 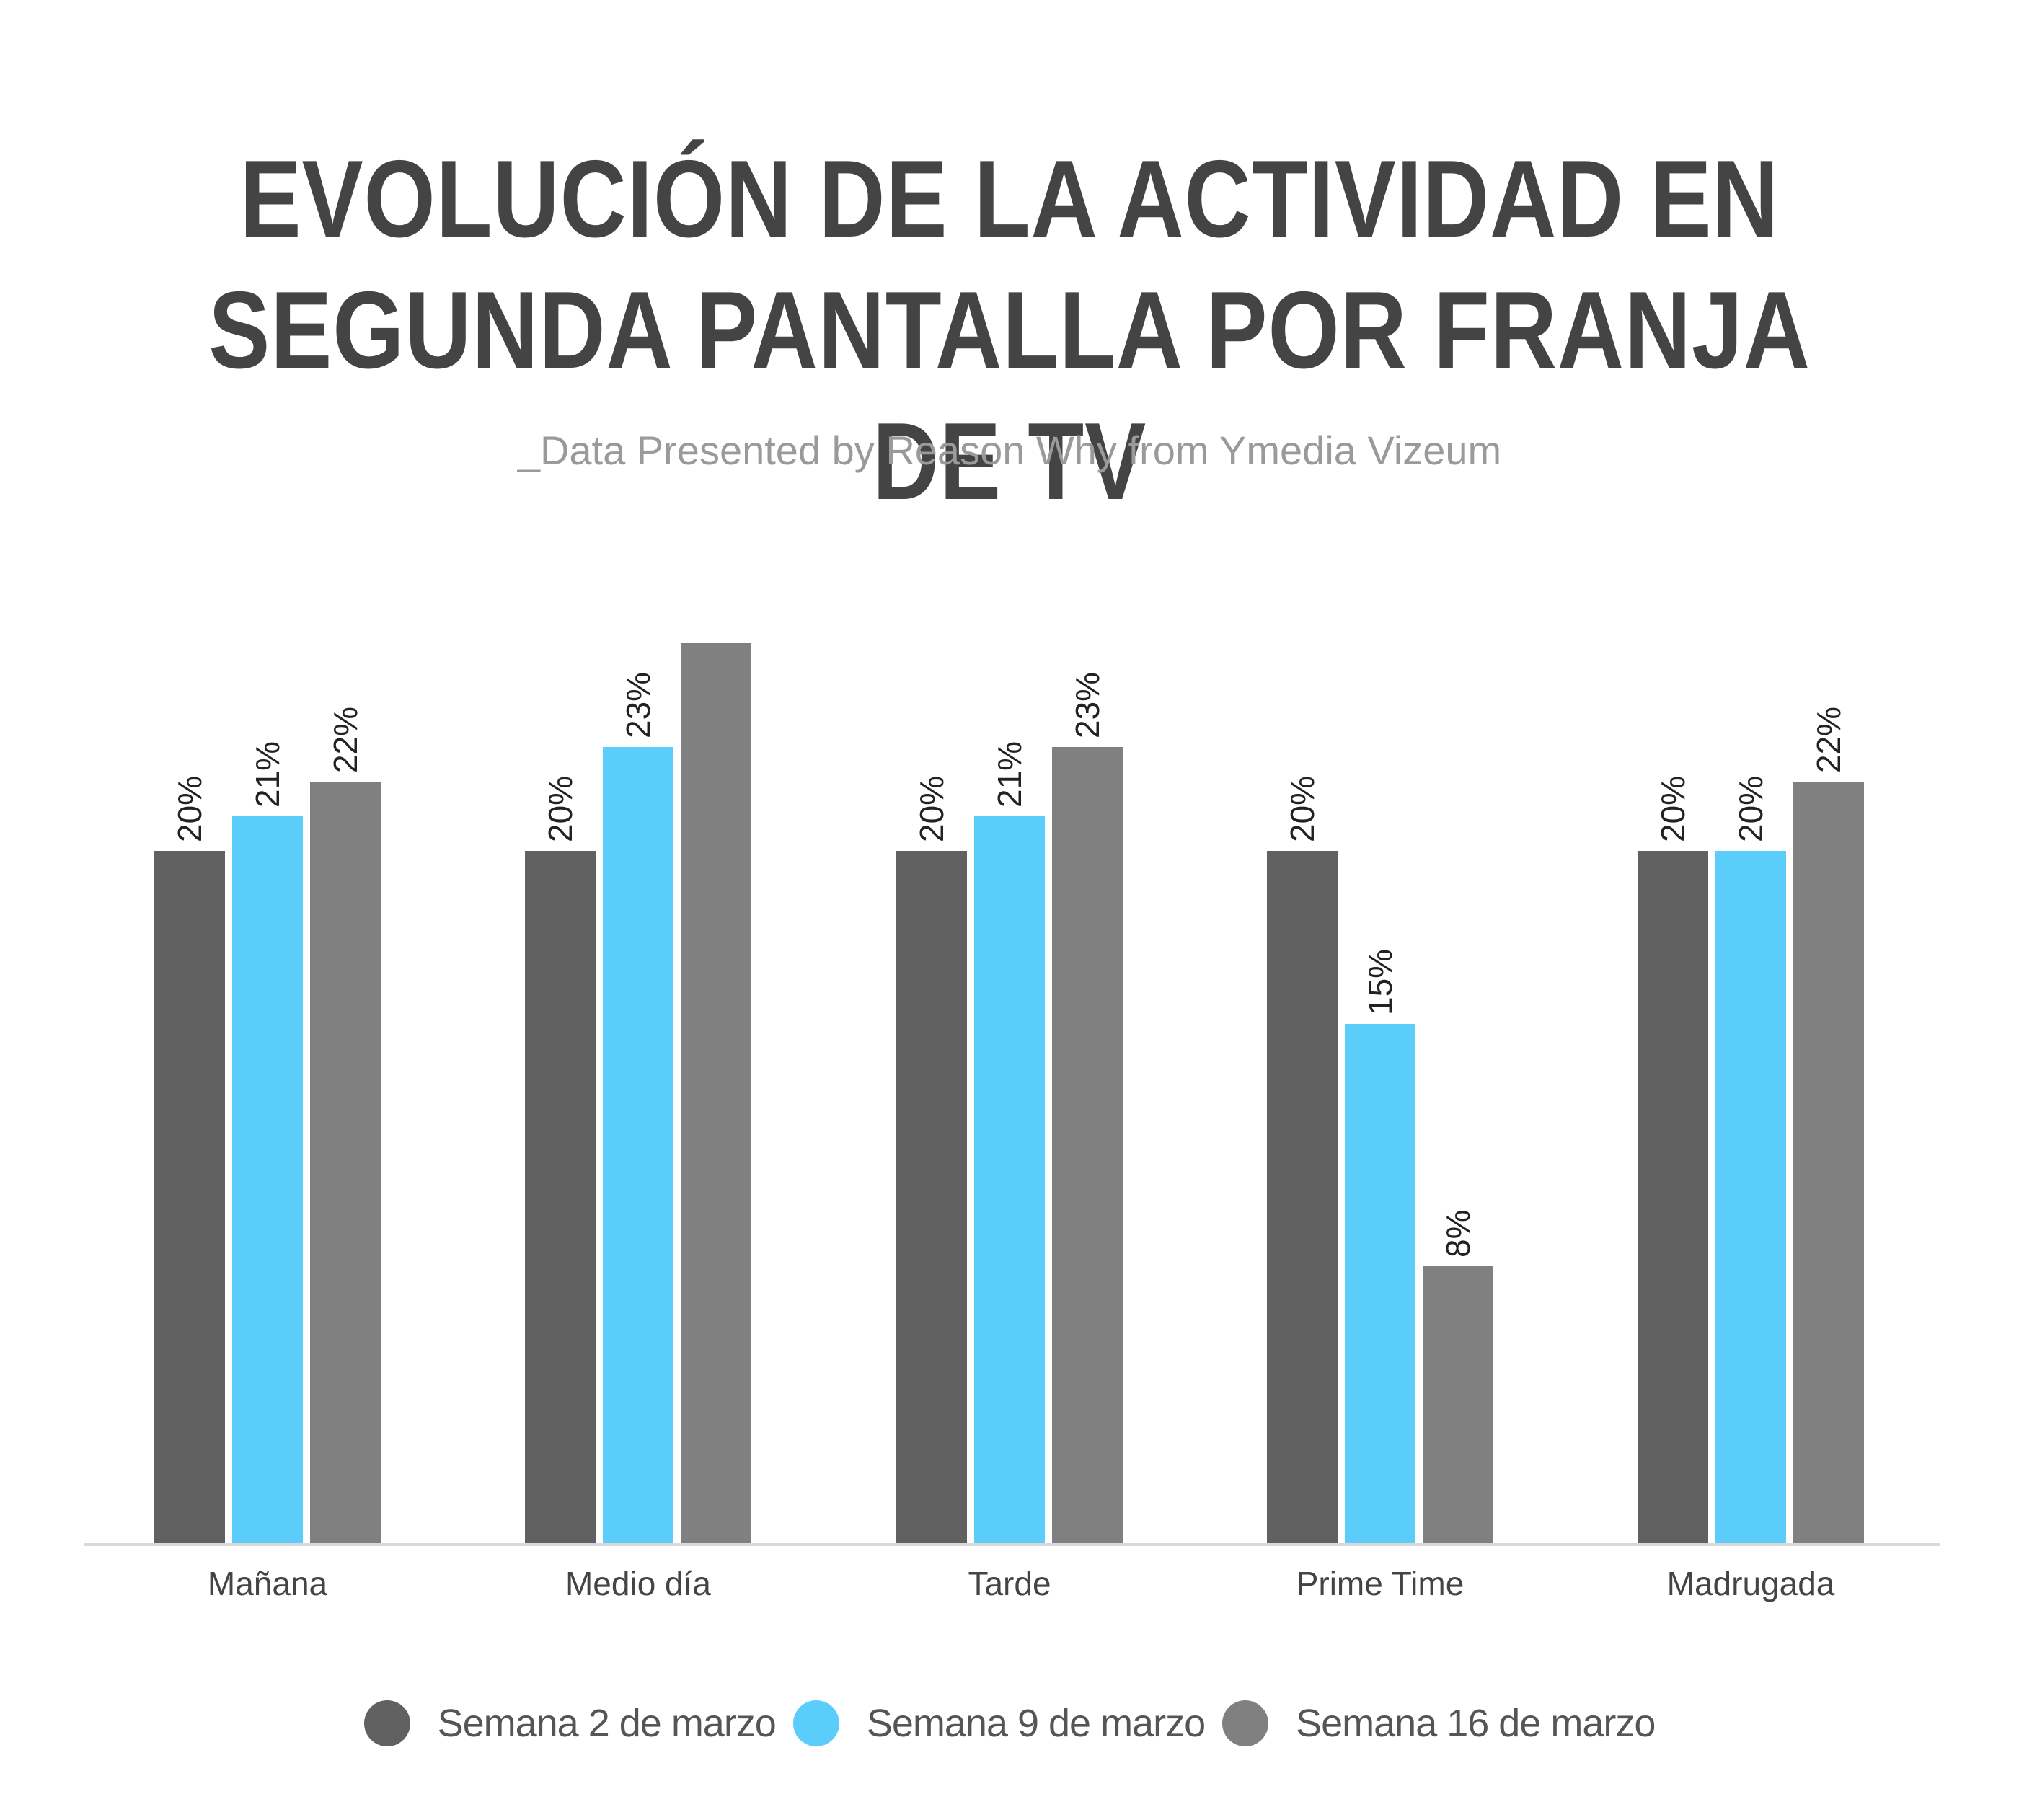 What do you see at coordinates (1036, 1723) in the screenshot?
I see `legend-label-2: Semana 9 de marzo` at bounding box center [1036, 1723].